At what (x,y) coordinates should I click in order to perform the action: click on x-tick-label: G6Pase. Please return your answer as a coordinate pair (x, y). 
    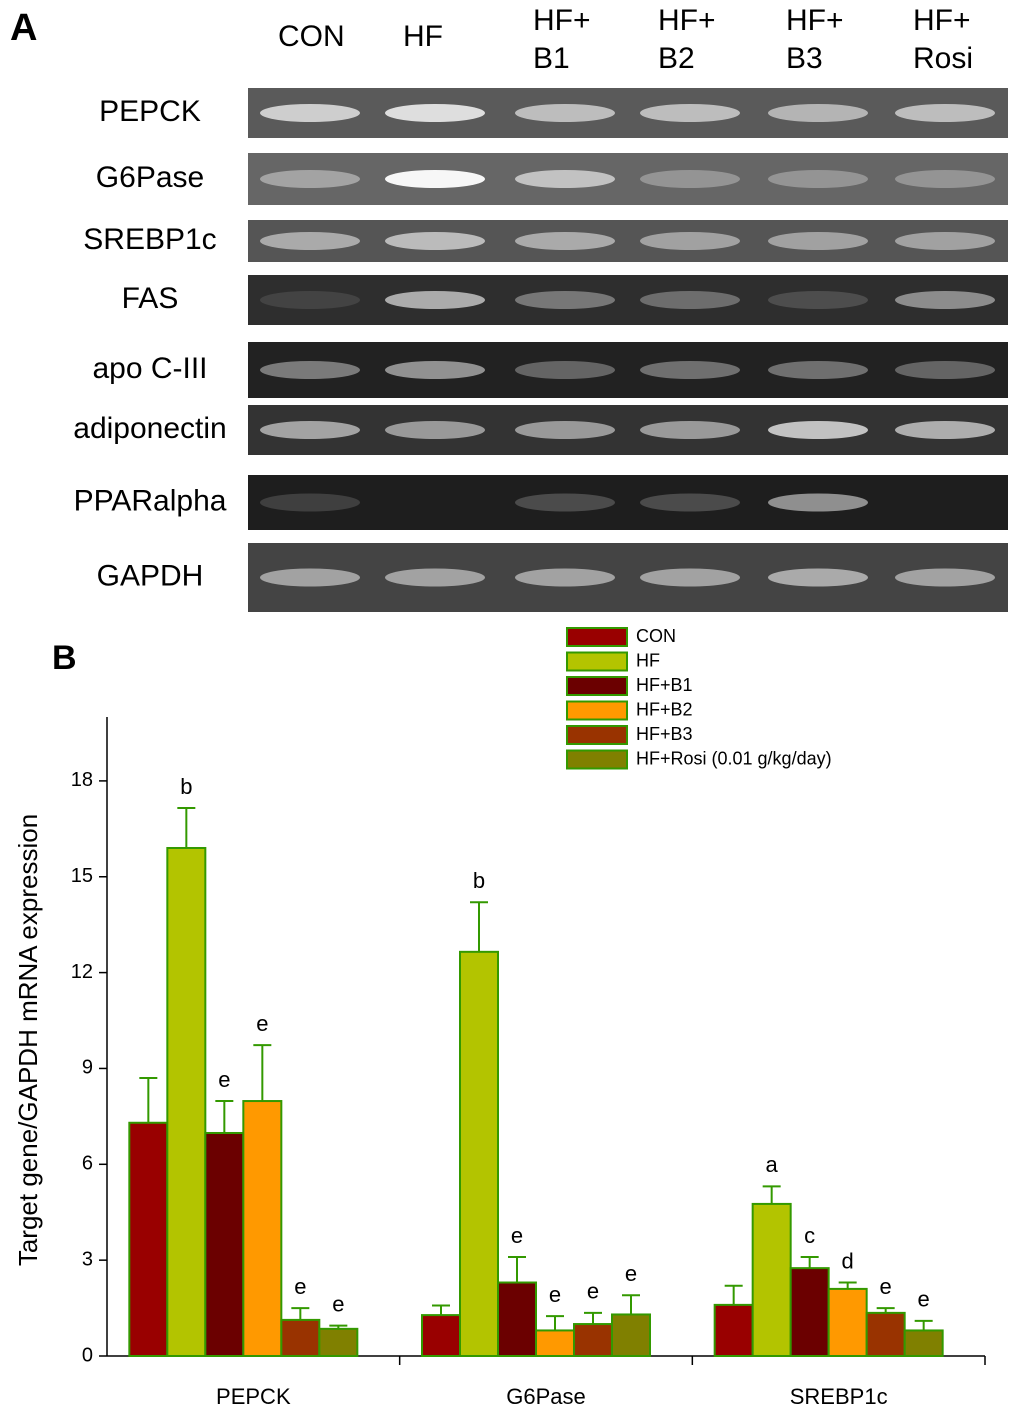
    Looking at the image, I should click on (546, 1396).